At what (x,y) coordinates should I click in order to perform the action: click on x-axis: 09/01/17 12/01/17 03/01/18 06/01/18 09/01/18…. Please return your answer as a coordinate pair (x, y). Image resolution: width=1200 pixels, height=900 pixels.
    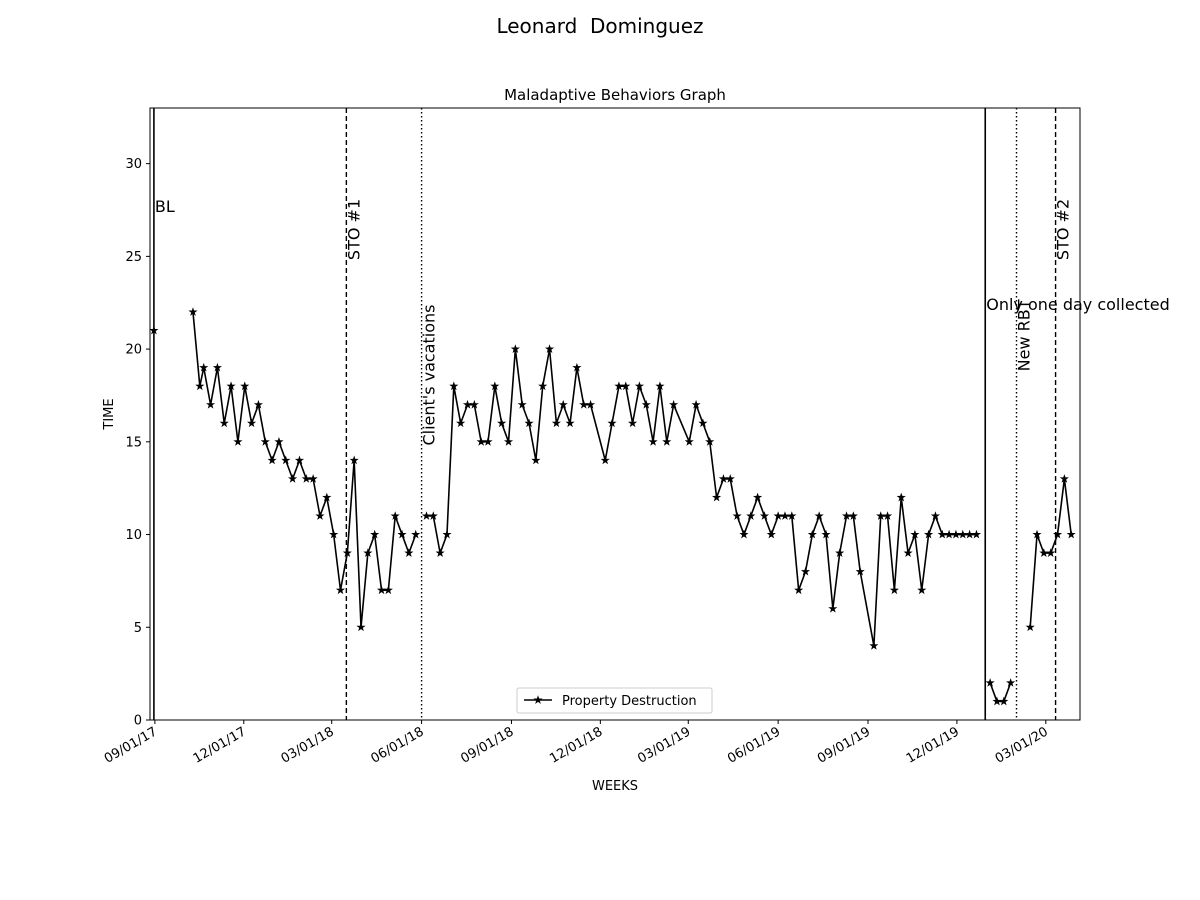
    Looking at the image, I should click on (576, 743).